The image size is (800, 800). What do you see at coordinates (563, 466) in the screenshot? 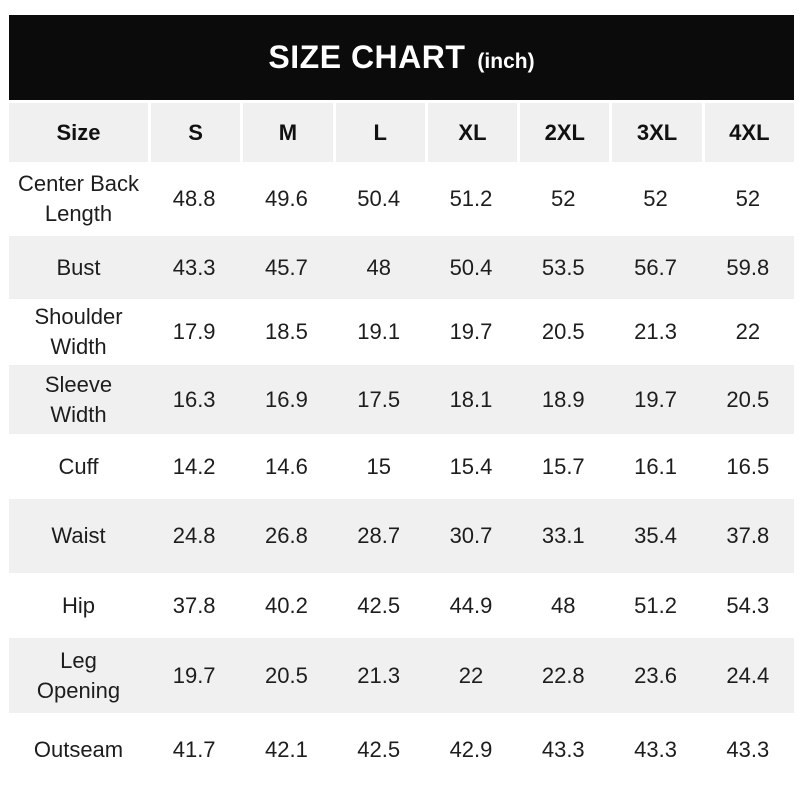
I see `cell-value: 15.7` at bounding box center [563, 466].